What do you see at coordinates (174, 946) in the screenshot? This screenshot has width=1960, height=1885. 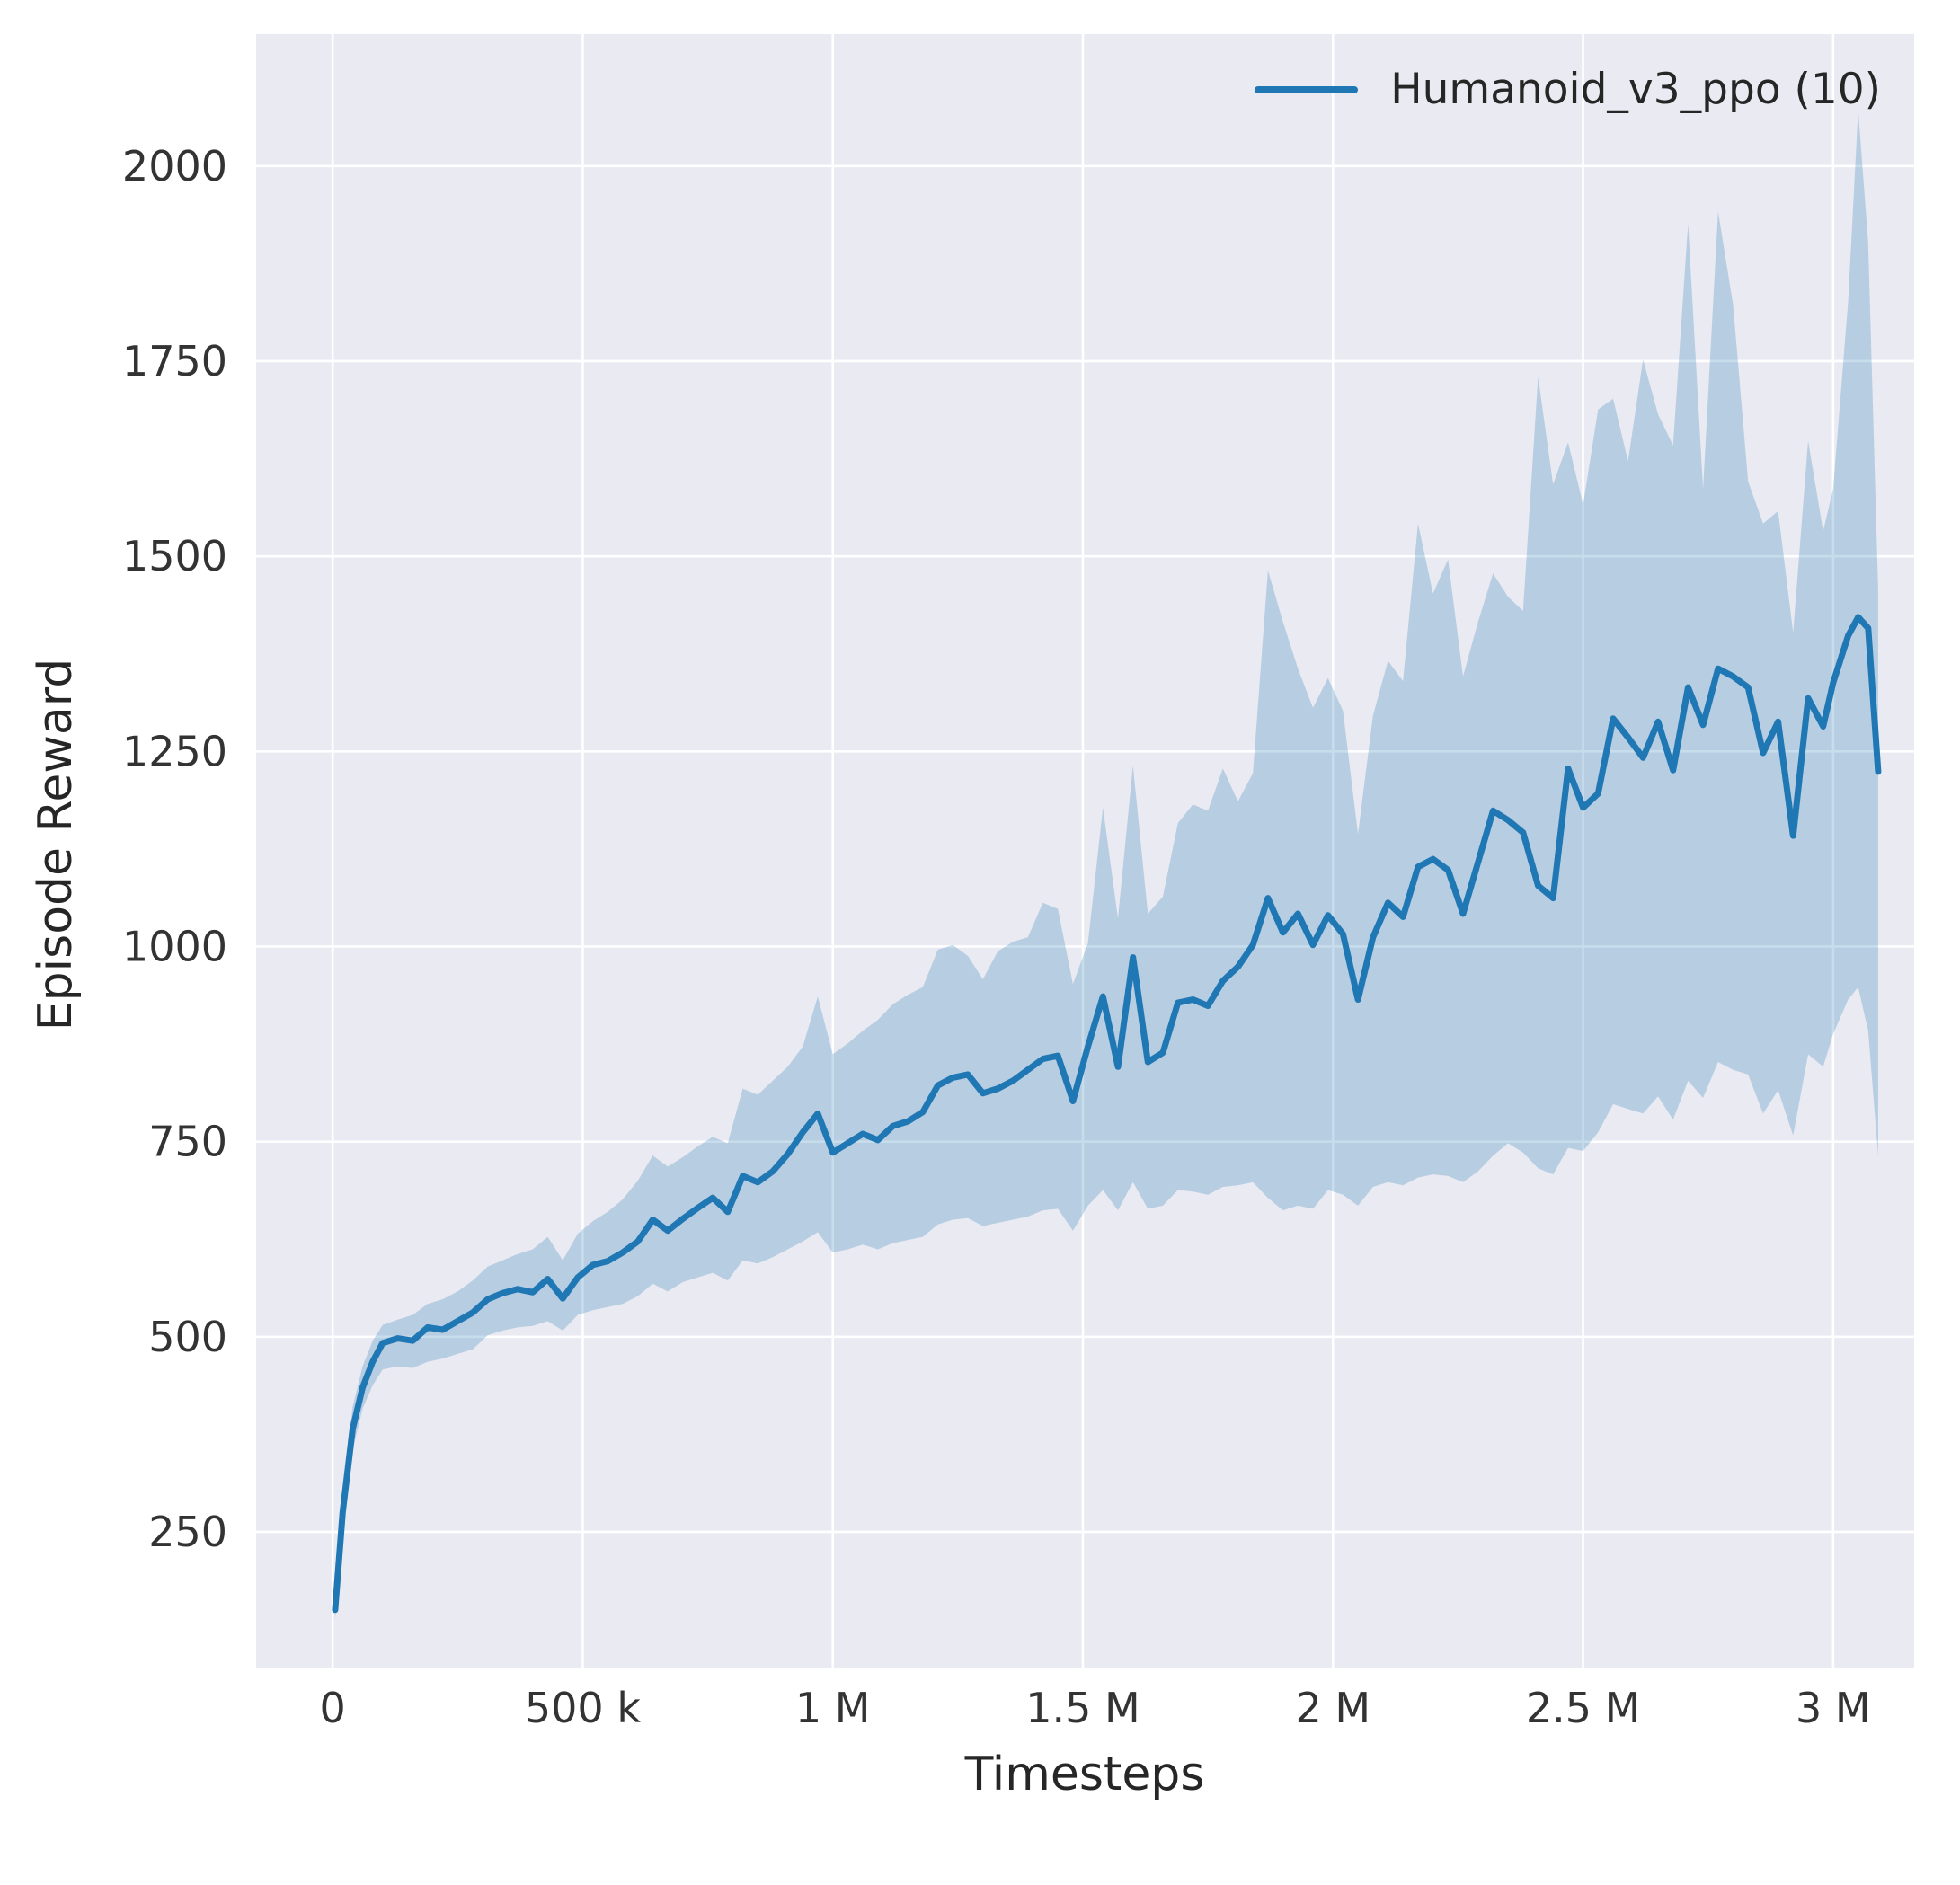 I see `y-tick-label: 1000` at bounding box center [174, 946].